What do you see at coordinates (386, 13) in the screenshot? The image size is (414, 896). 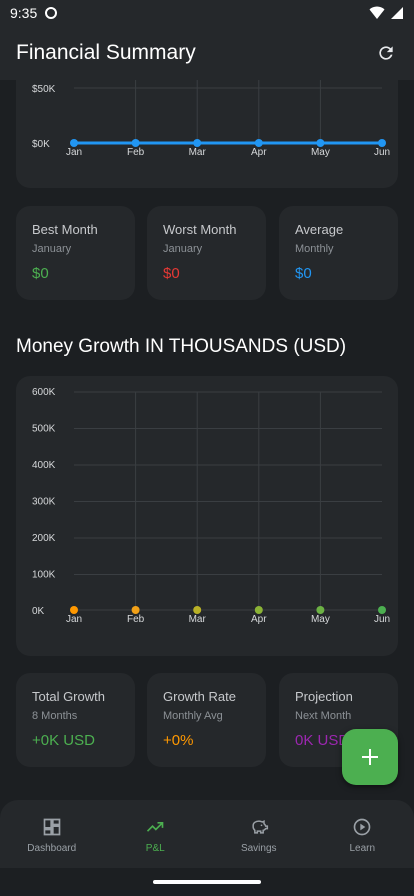 I see `status-icons` at bounding box center [386, 13].